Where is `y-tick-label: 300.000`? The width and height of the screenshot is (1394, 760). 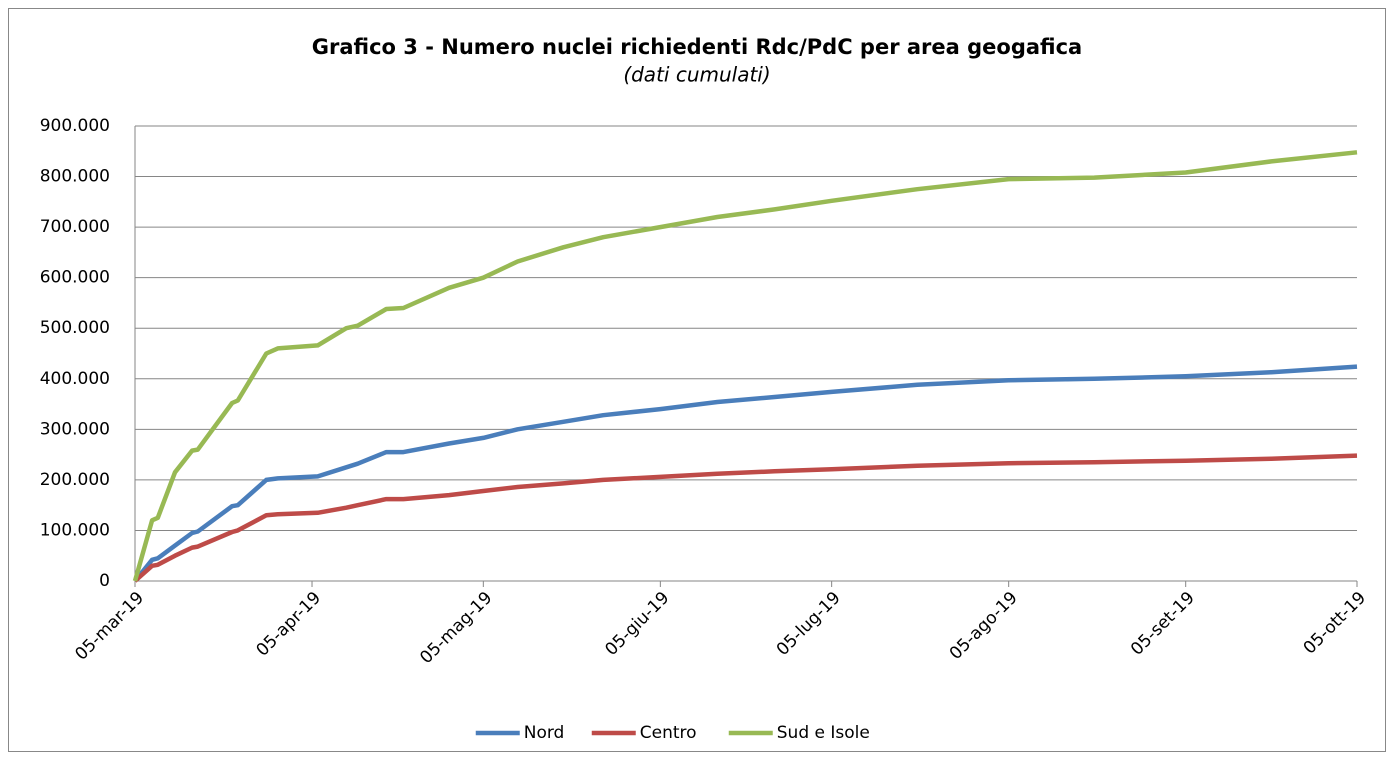
y-tick-label: 300.000 is located at coordinates (75, 429).